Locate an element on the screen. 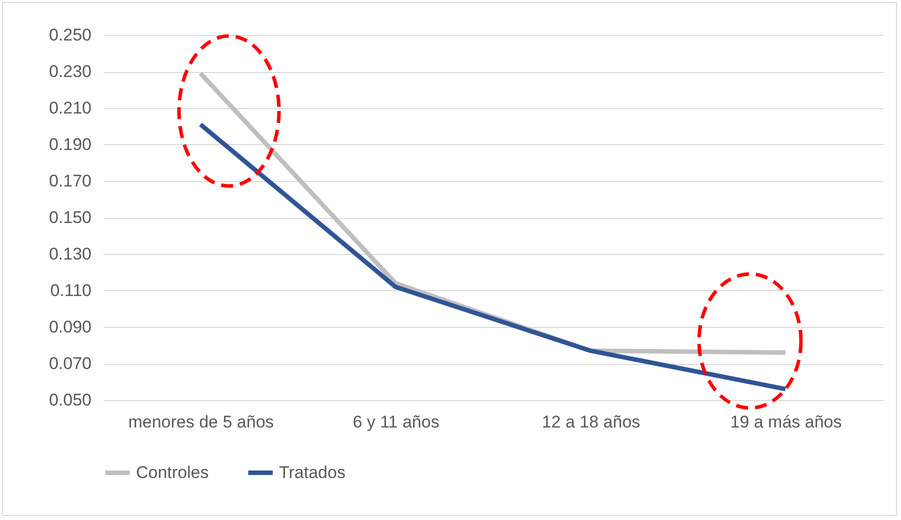  x-tick-label: 6 y 11 años is located at coordinates (396, 422).